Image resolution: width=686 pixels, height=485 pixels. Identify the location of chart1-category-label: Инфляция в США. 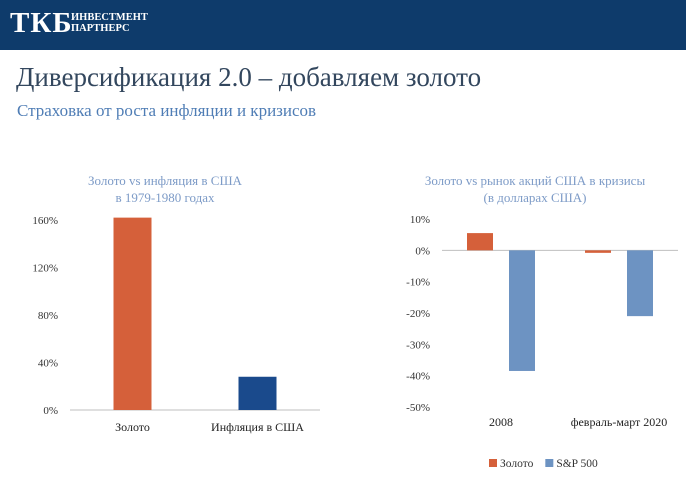
(257, 427).